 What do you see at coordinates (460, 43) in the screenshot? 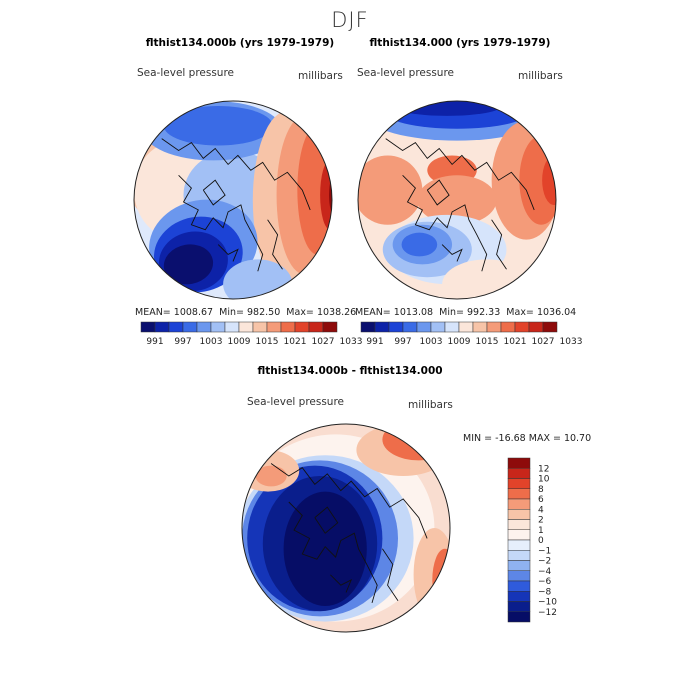
I see `panel2-title: flthist134.000 (yrs 1979-1979)` at bounding box center [460, 43].